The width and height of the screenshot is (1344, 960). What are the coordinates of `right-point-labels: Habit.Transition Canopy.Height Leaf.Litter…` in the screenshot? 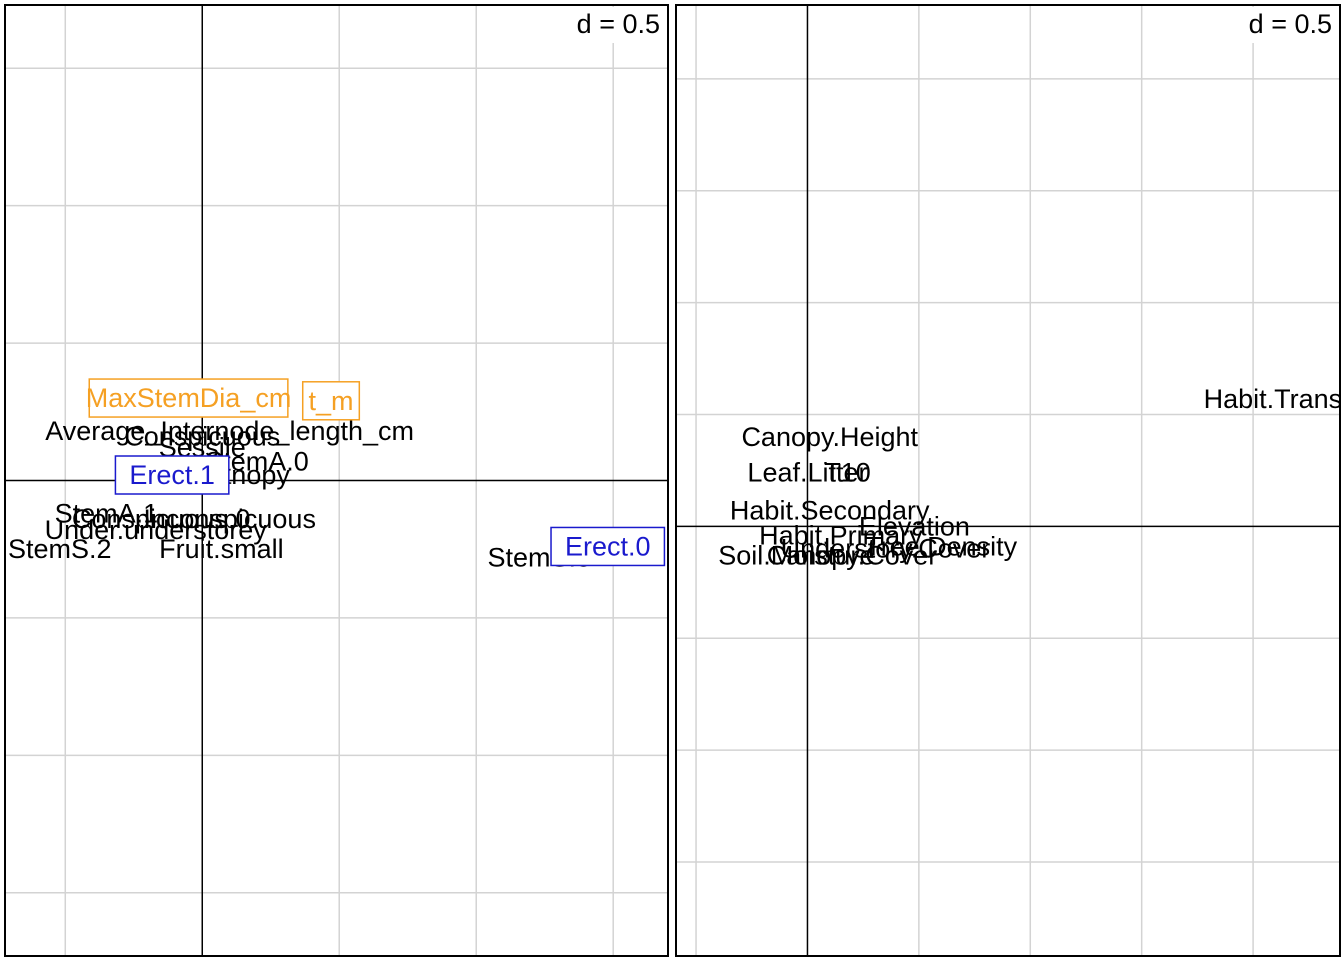 It's located at (1031, 477).